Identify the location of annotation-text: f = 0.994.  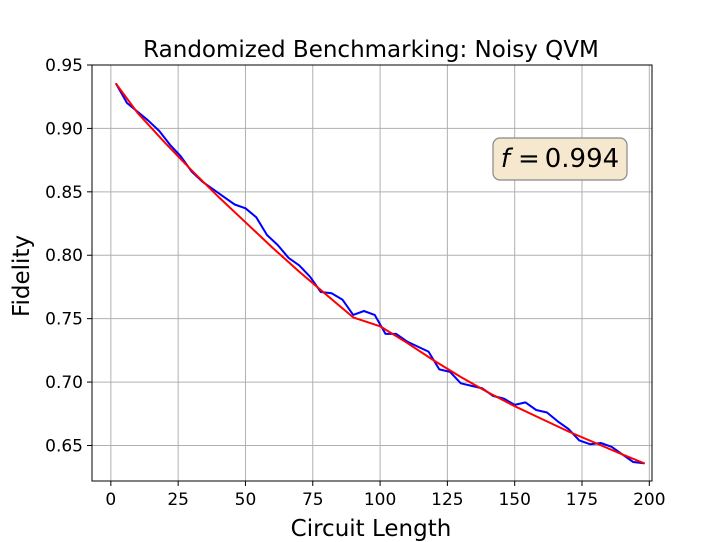
(560, 159).